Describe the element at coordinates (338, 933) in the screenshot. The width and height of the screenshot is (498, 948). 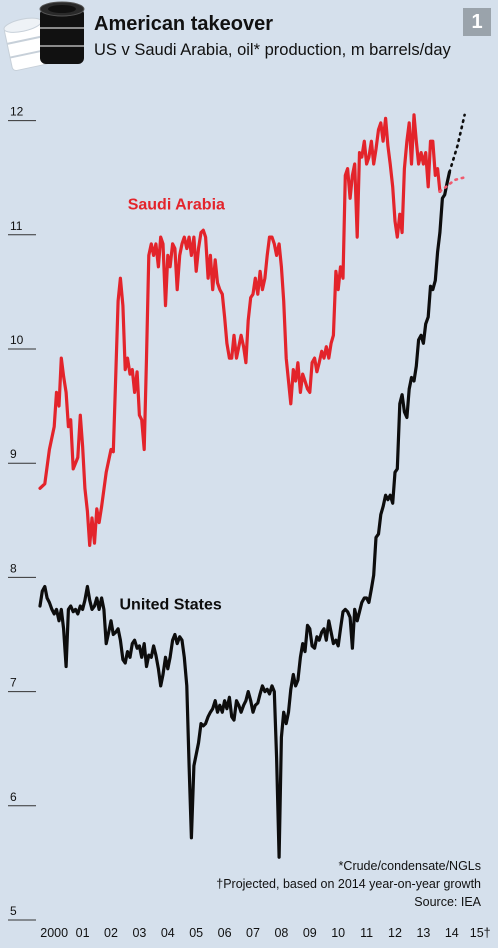
I see `x-tick-label-10: 10` at that location.